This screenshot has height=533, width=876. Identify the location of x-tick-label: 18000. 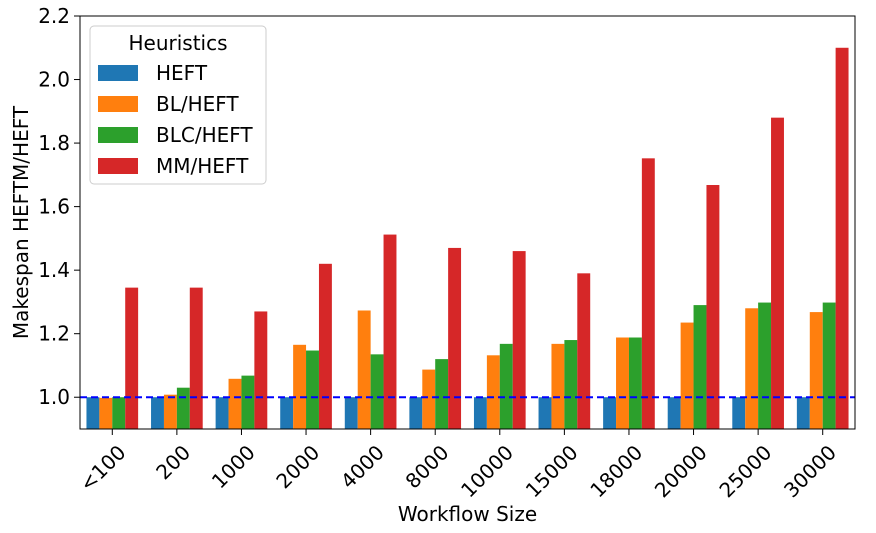
(616, 471).